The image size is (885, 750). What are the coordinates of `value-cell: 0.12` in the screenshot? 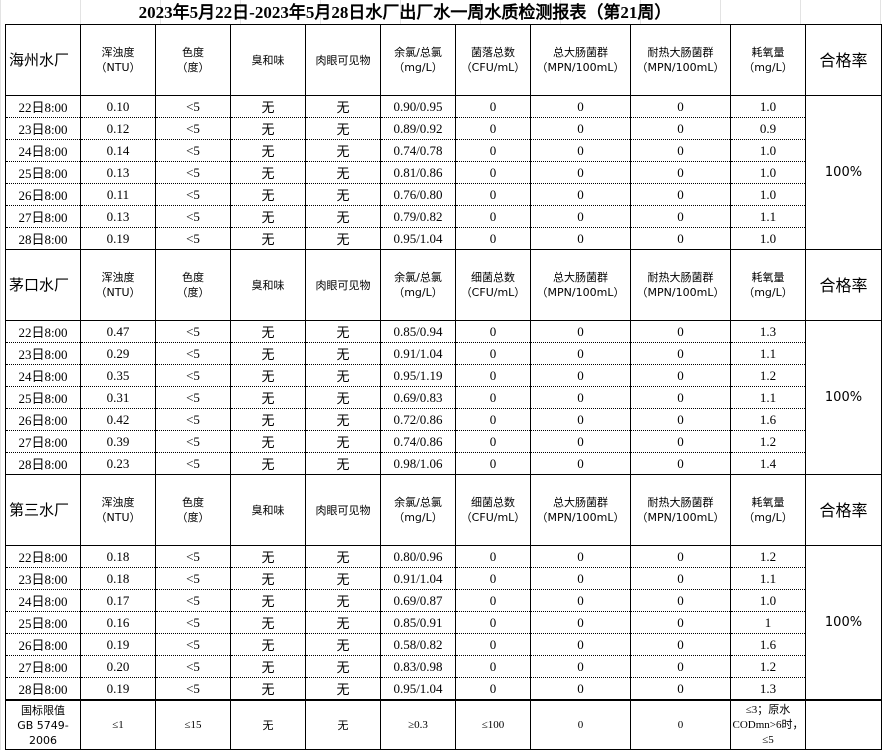 It's located at (118, 128).